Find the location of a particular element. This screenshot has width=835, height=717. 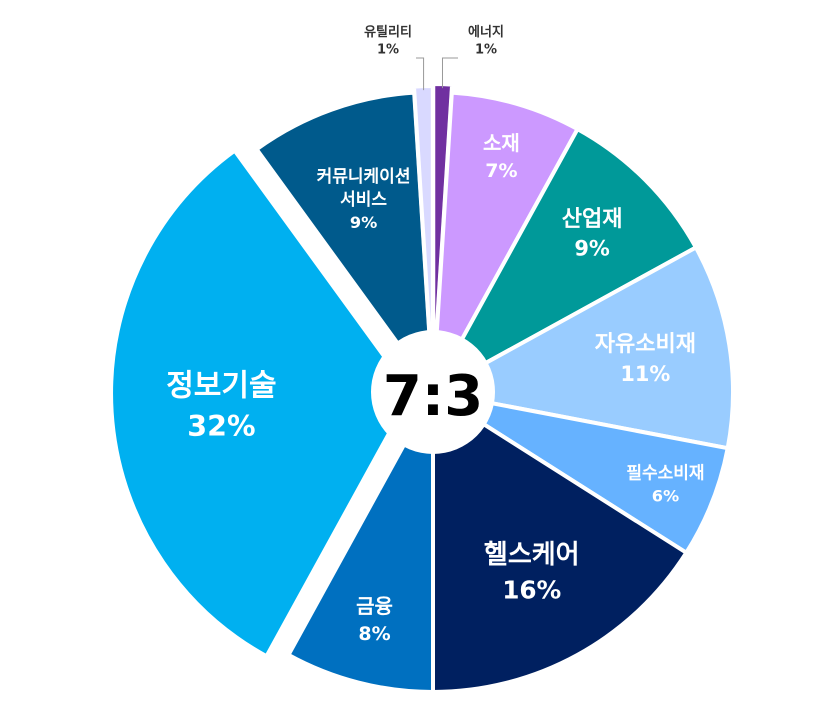

slice-label-9: 유틸리티 is located at coordinates (388, 32).